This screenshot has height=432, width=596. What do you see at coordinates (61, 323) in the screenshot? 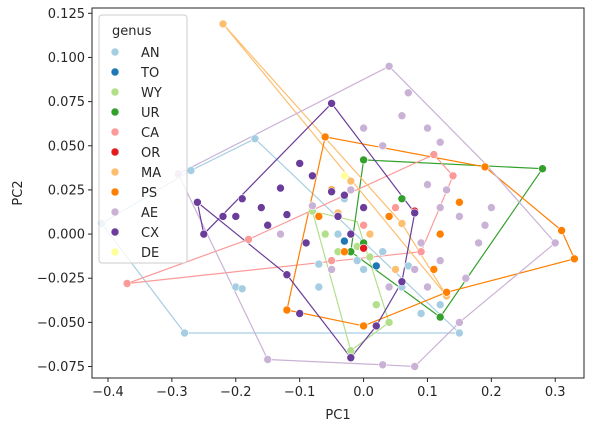
I see `y-tick-label: −0.050` at bounding box center [61, 323].